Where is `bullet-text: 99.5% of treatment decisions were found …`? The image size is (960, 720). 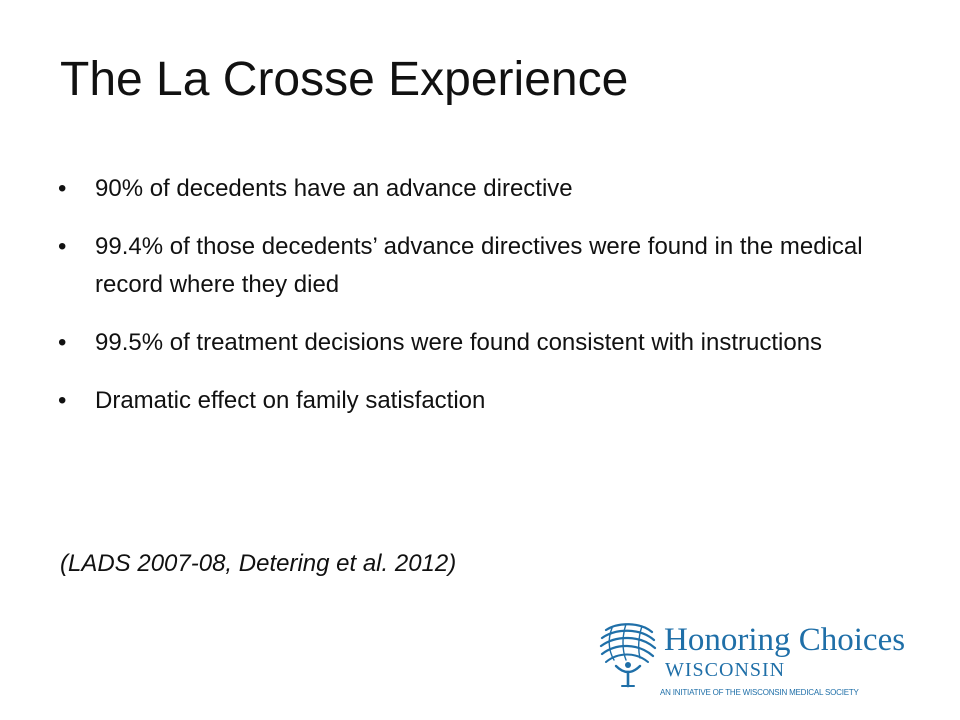
bullet-text: 99.5% of treatment decisions were found … is located at coordinates (459, 342).